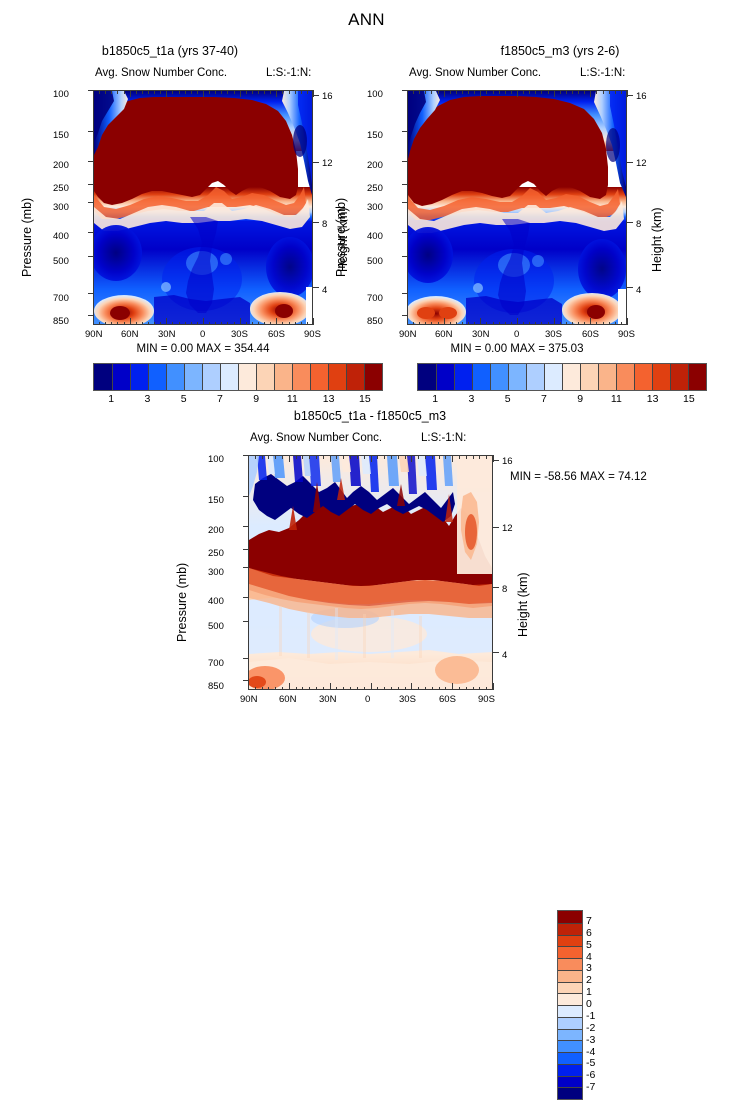 This screenshot has width=733, height=1100. I want to click on contour-speckle, so click(166, 287).